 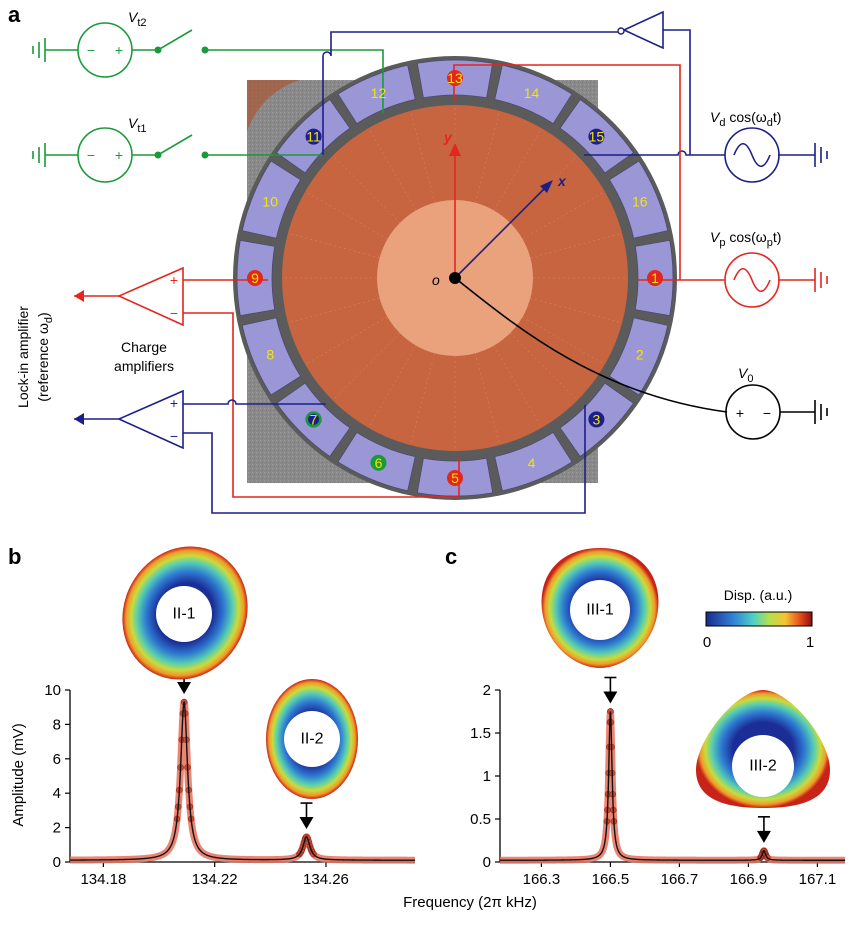 I want to click on electrode-number-15: 15, so click(x=597, y=137).